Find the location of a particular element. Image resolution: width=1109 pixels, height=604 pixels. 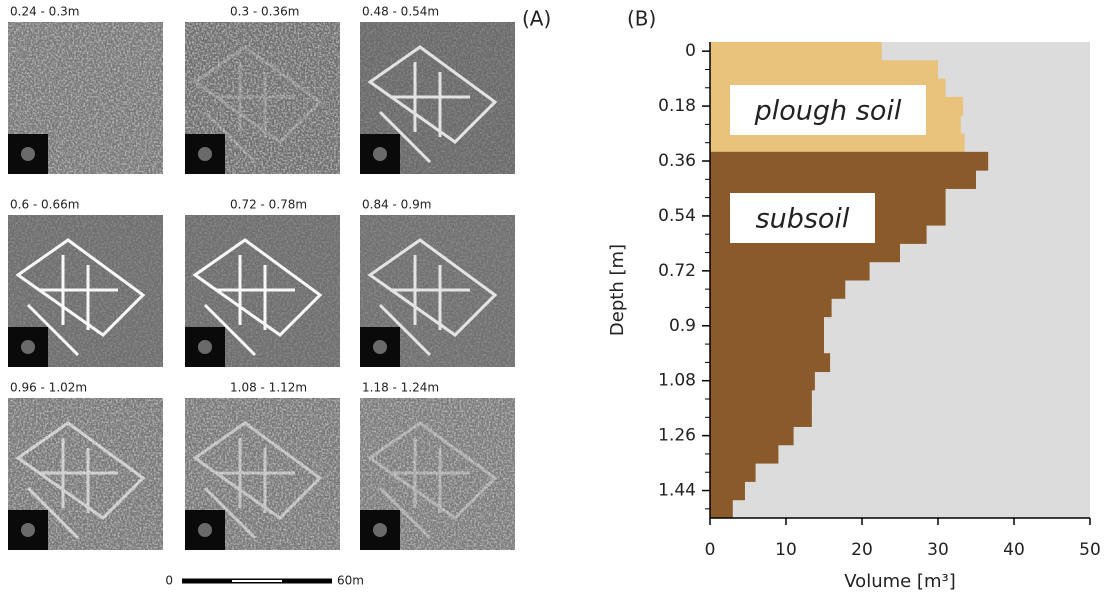

x-tick-label: 50 is located at coordinates (1090, 550).